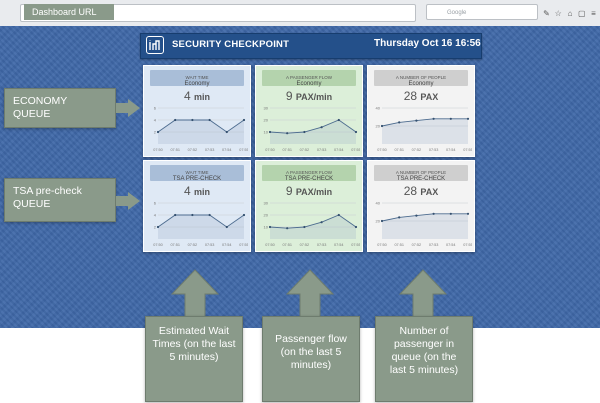 The image size is (600, 403). What do you see at coordinates (482, 12) in the screenshot?
I see `search-input: Google` at bounding box center [482, 12].